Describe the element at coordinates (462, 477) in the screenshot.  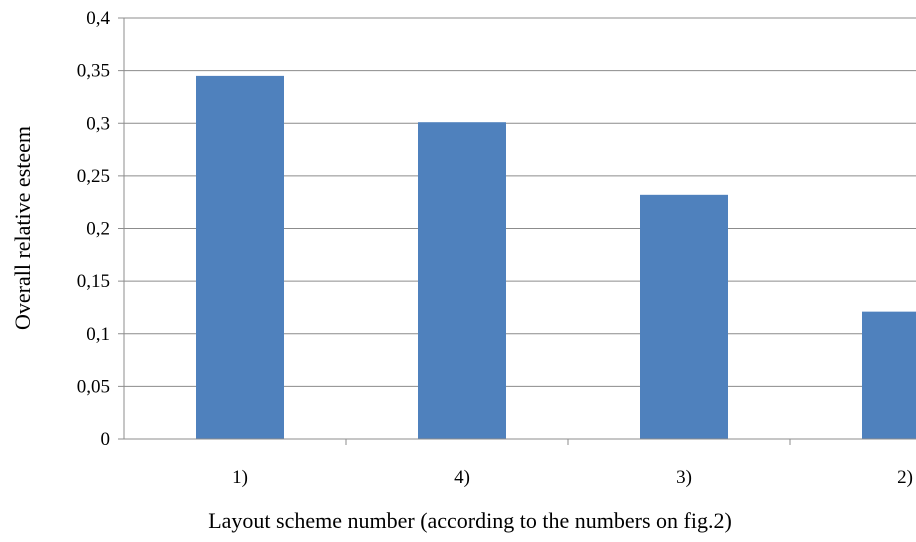
I see `x-tick-label: 4)` at that location.